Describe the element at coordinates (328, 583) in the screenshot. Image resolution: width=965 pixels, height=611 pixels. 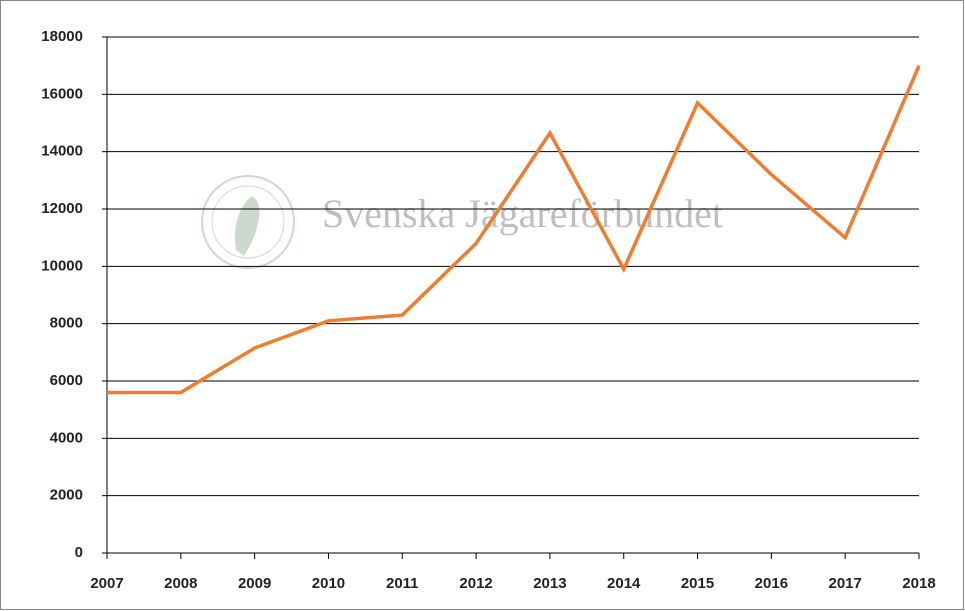
I see `x-tick-label: 2010` at that location.